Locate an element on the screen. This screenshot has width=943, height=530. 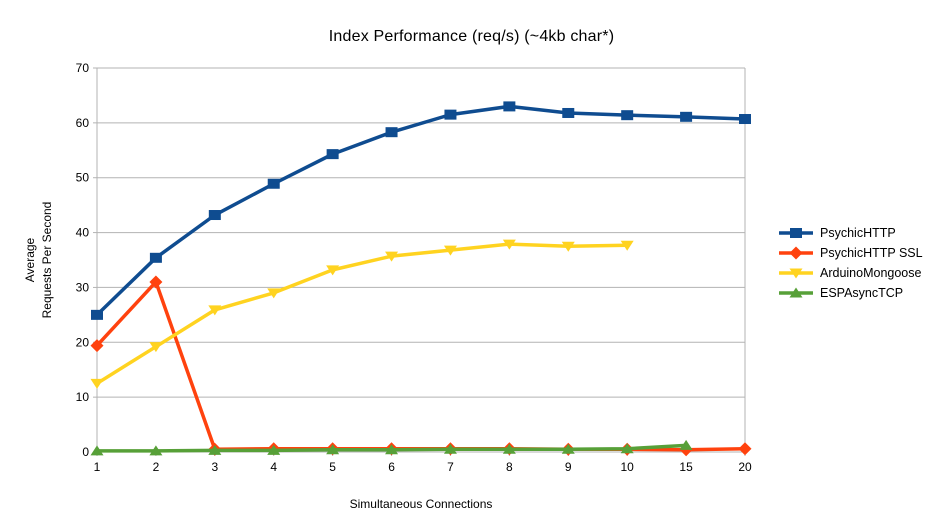
legend-label: ESPAsyncTCP is located at coordinates (862, 293).